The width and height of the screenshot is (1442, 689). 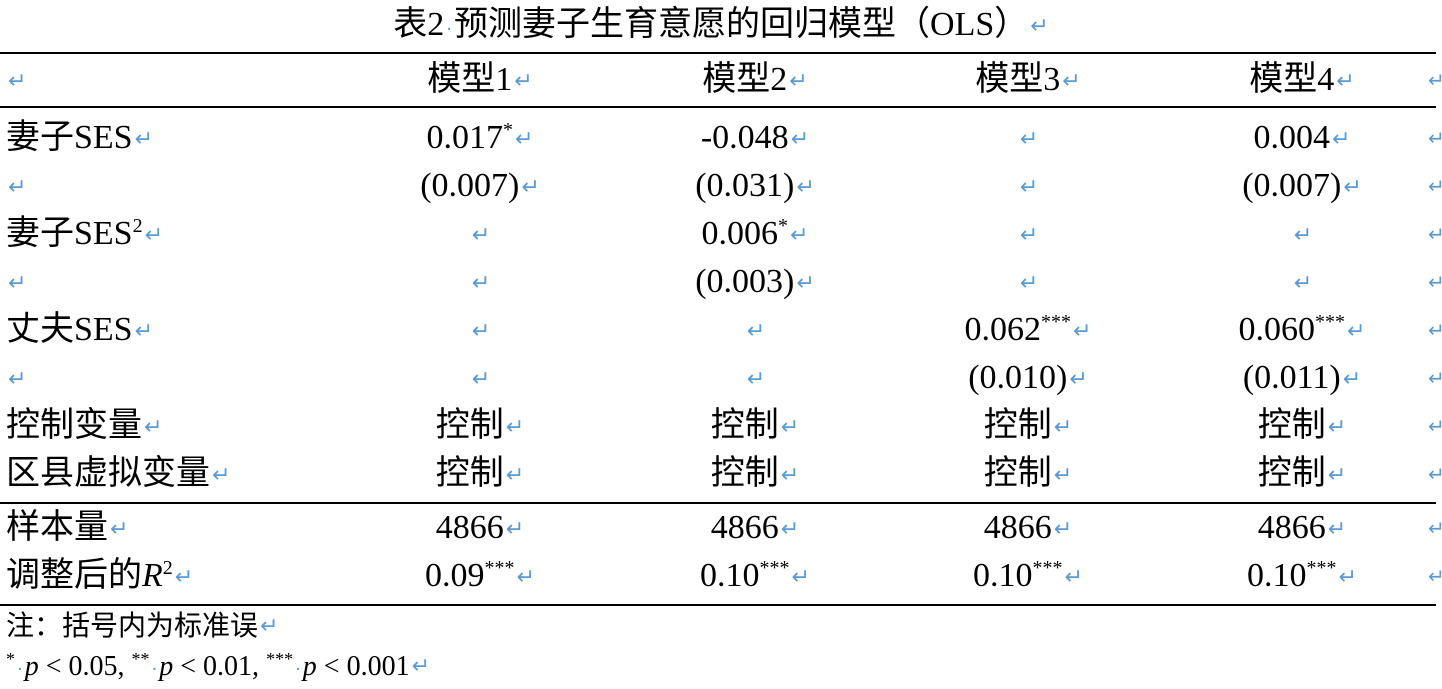 What do you see at coordinates (69, 233) in the screenshot?
I see `row-label-text: 妻子SES` at bounding box center [69, 233].